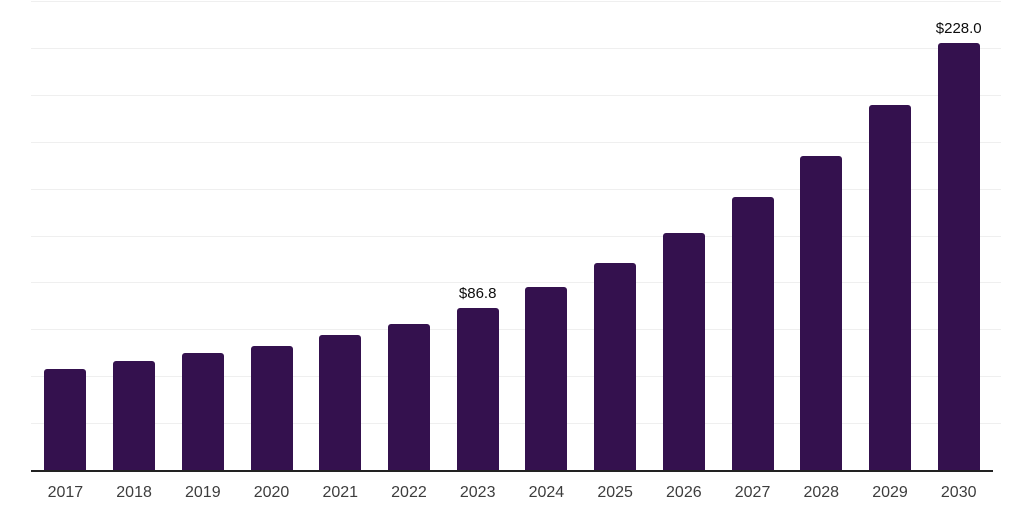 This screenshot has height=512, width=1024. Describe the element at coordinates (134, 492) in the screenshot. I see `x-tick-label-2018: 2018` at that location.